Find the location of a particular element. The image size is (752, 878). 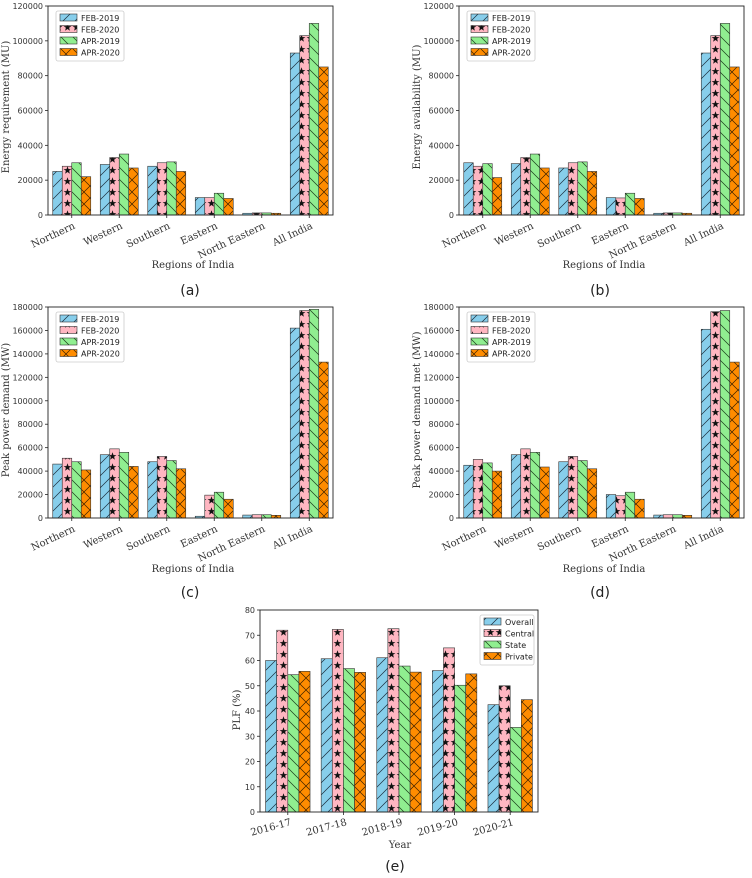

chart-a-ytick-label: 20000 is located at coordinates (30, 180).